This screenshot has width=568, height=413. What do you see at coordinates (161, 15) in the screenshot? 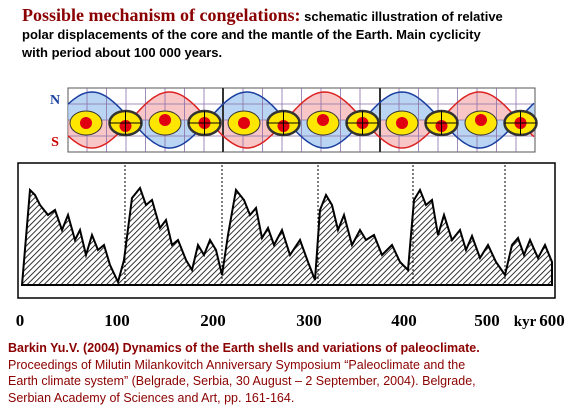
I see `heading: Possible mechanism of congelations:` at bounding box center [161, 15].